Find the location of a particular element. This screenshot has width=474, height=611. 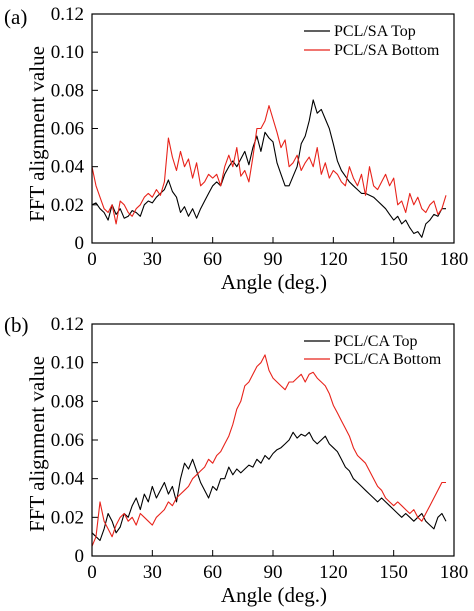

legend-label-a-0: PCL/SA Top is located at coordinates (375, 31).